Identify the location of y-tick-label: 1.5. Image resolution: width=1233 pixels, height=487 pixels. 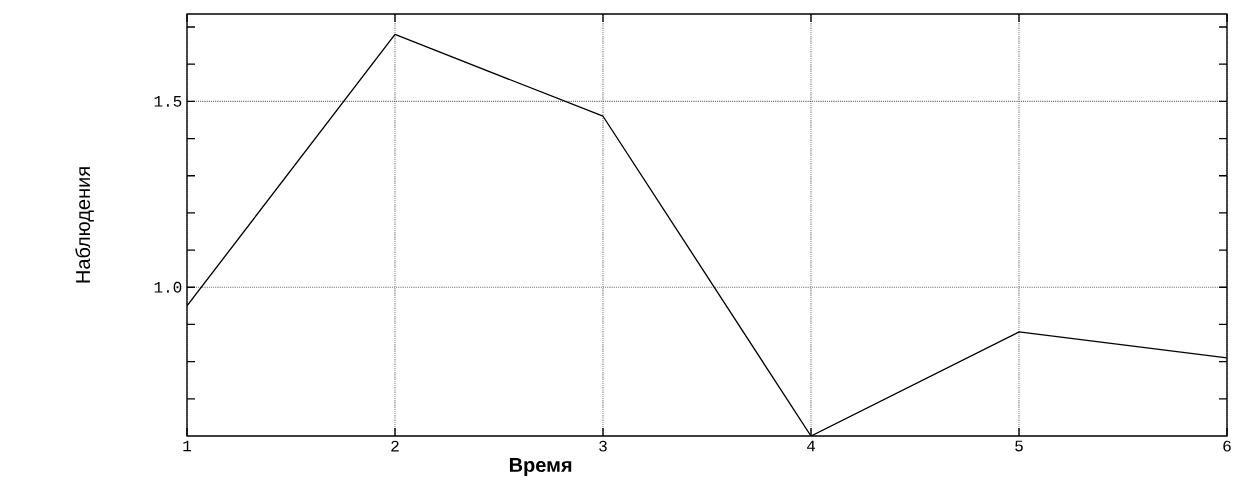
(168, 101).